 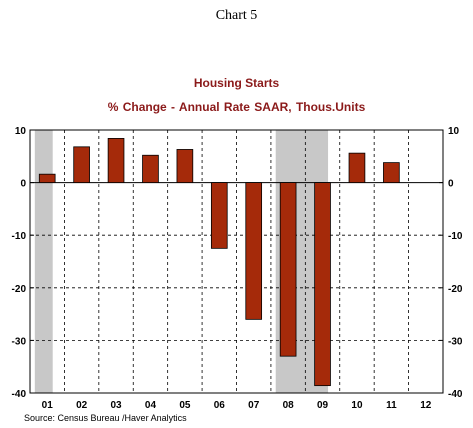 I want to click on y-tick-label-left: -20, so click(x=19, y=289).